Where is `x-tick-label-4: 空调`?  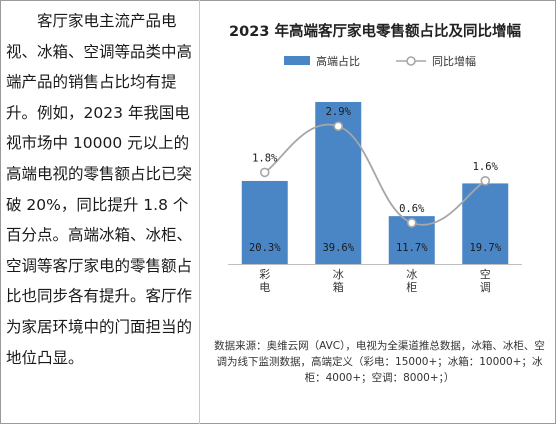 x-tick-label-4: 空调 is located at coordinates (485, 280).